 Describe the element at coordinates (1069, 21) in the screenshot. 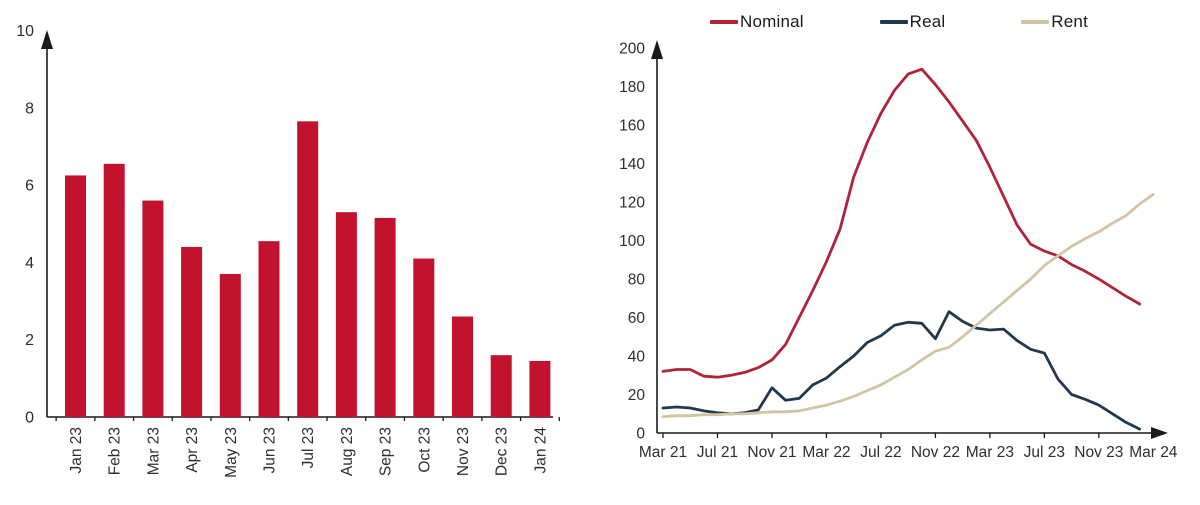

I see `legend-label-rent: Rent` at that location.